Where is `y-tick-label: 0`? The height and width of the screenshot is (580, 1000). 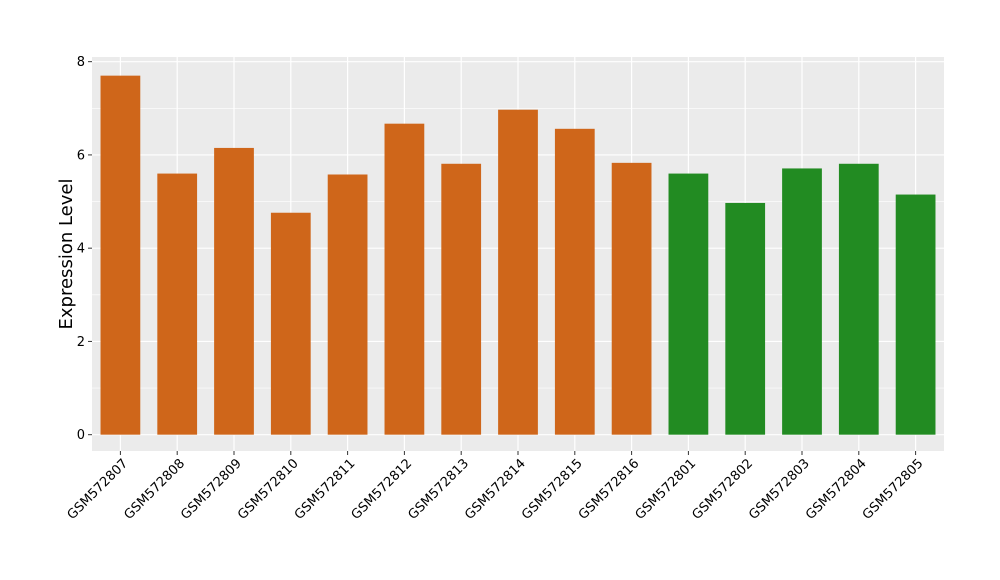 y-tick-label: 0 is located at coordinates (81, 435).